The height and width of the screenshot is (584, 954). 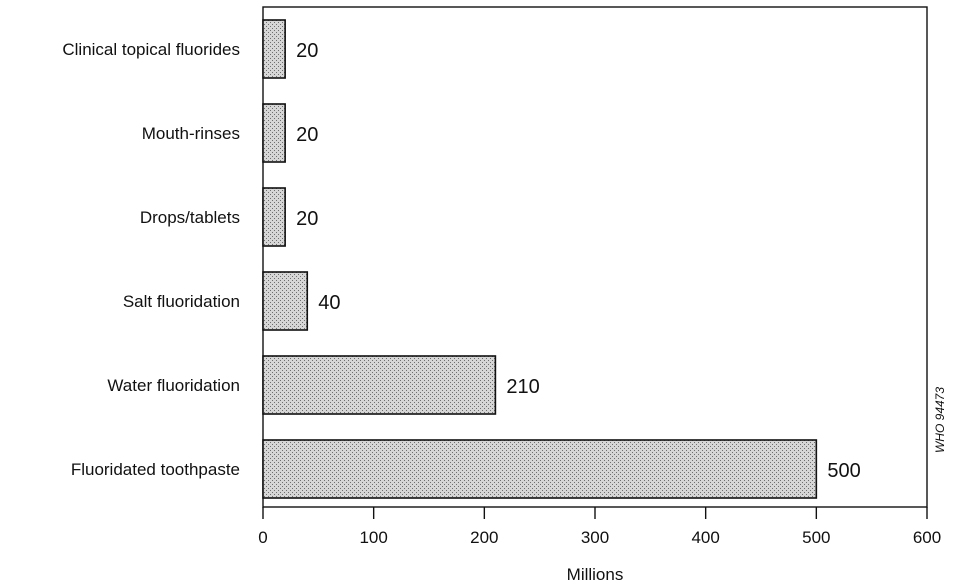 What do you see at coordinates (843, 471) in the screenshot?
I see `data-label: 500` at bounding box center [843, 471].